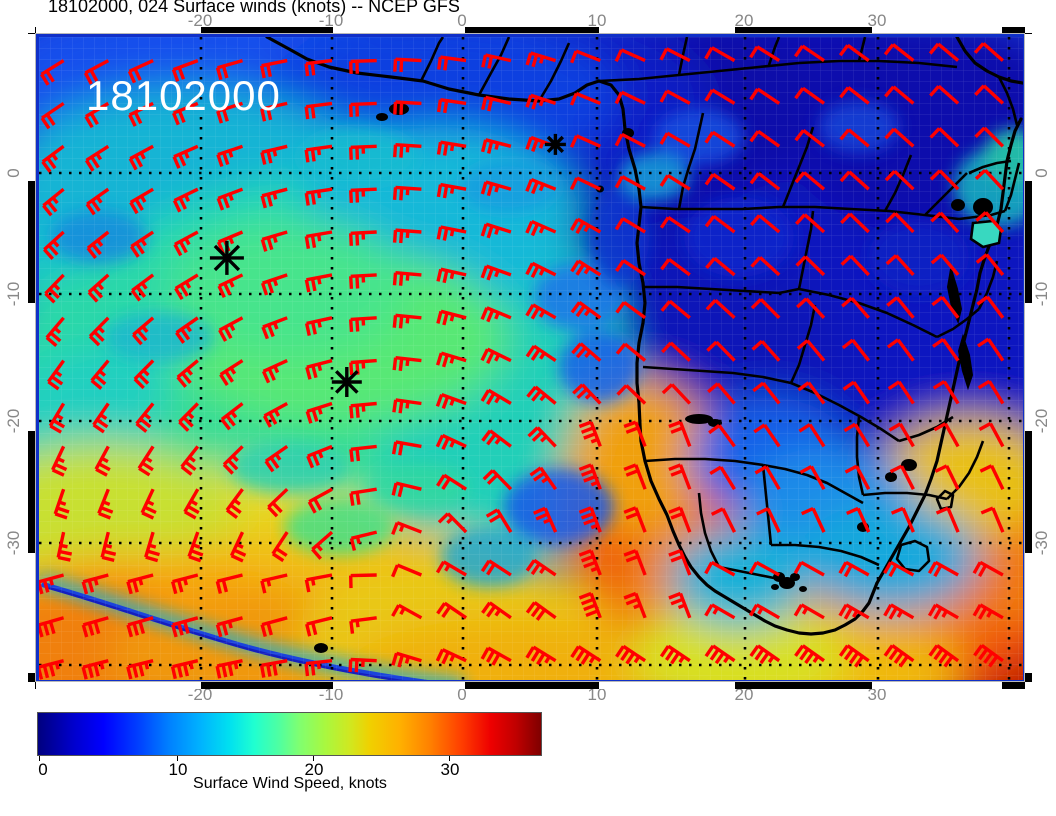  What do you see at coordinates (929, 375) in the screenshot?
I see `rift-lakes` at bounding box center [929, 375].